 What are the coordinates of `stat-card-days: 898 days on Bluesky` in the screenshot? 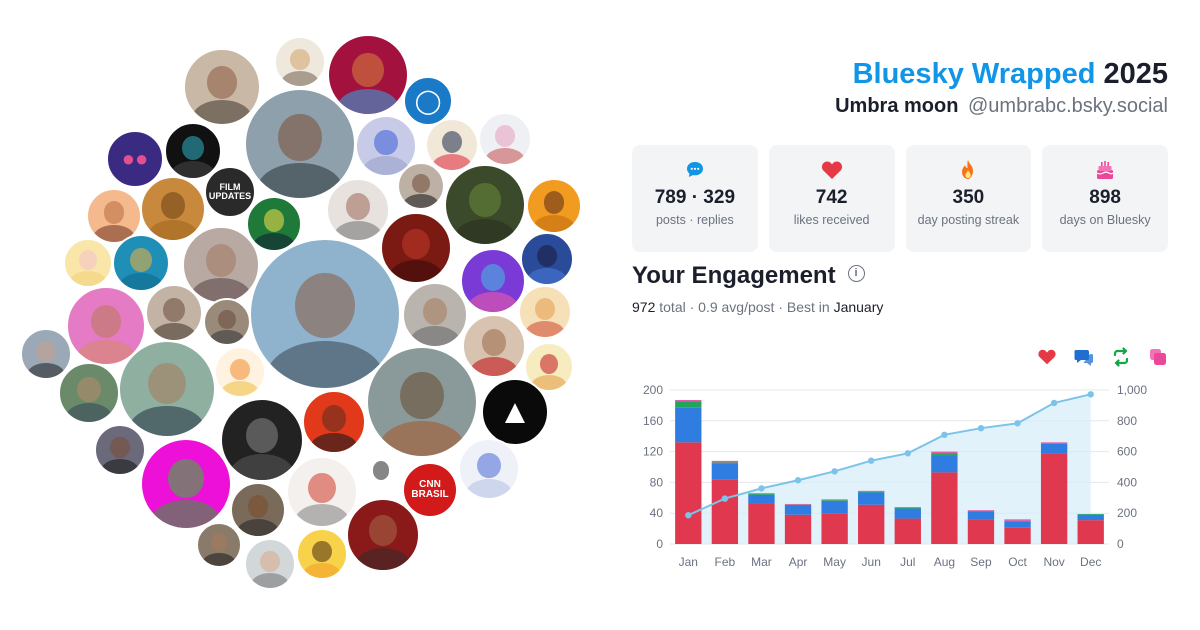 It's located at (1105, 198).